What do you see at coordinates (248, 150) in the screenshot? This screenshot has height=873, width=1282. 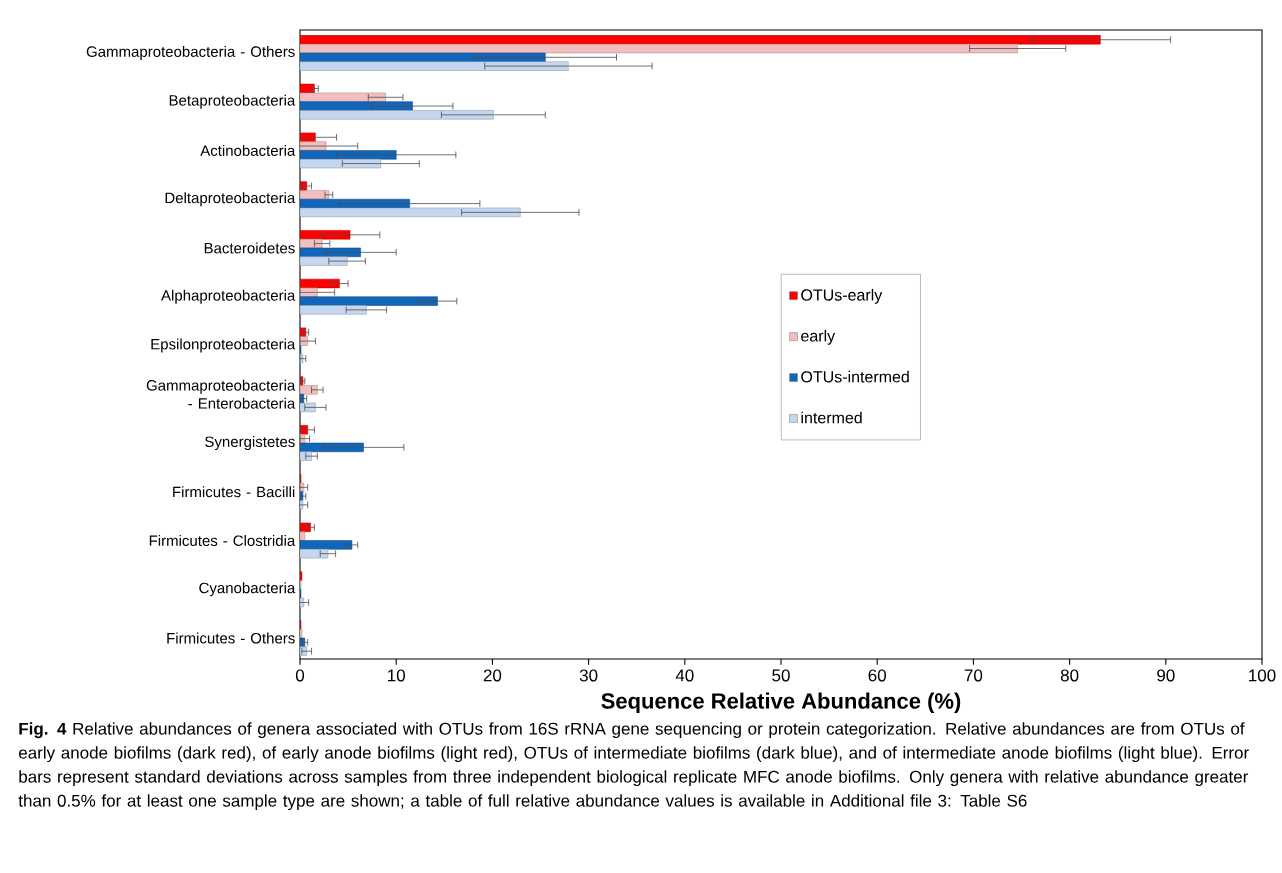 I see `y-tick-label: Actinobacteria` at bounding box center [248, 150].